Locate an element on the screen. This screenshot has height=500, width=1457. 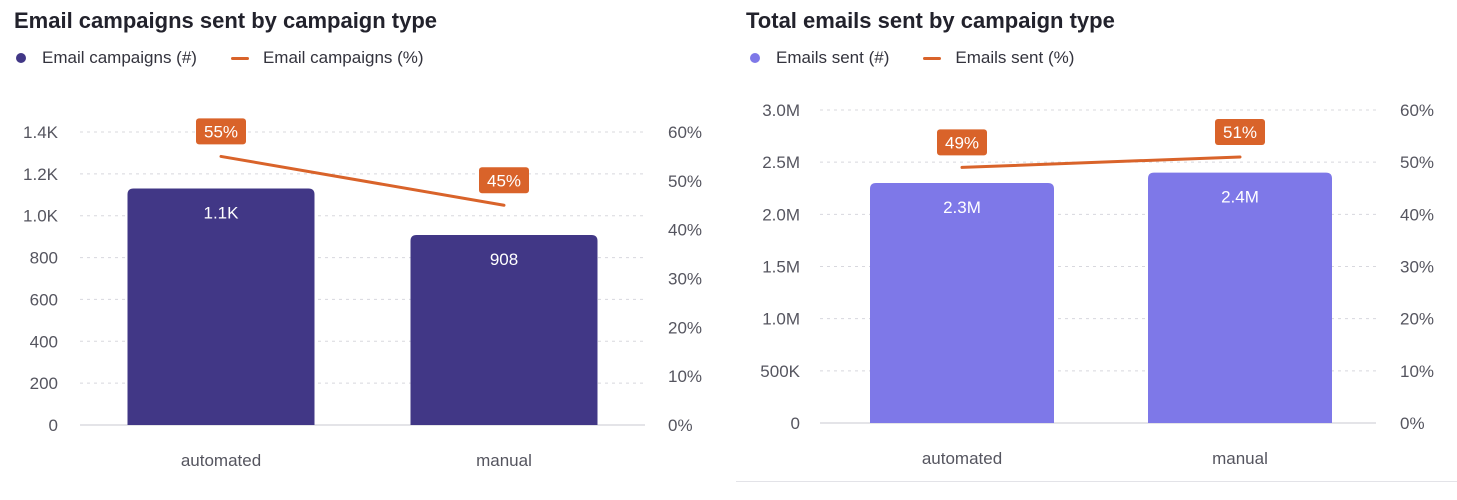
legend-item-bars: Emails sent (#) is located at coordinates (819, 58).